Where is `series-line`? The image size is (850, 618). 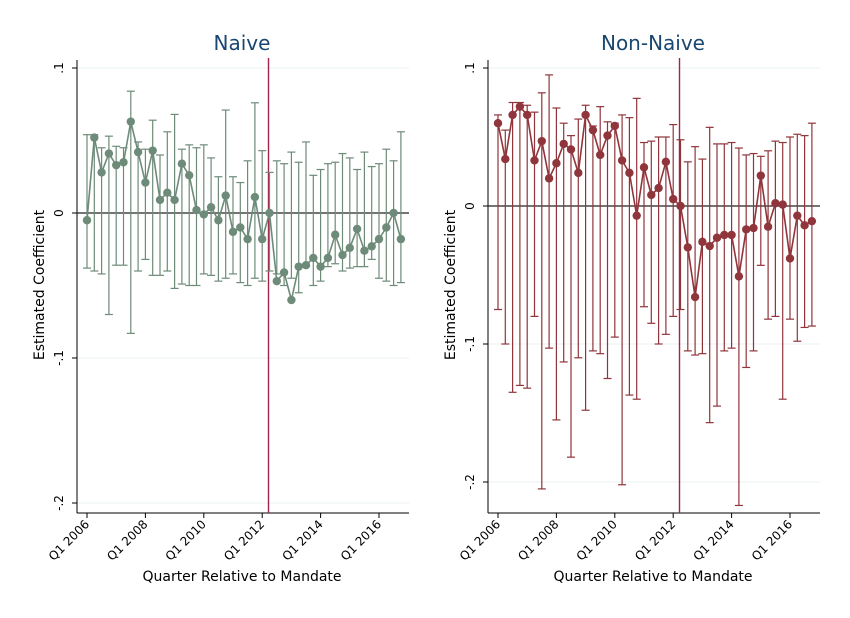 series-line is located at coordinates (655, 201).